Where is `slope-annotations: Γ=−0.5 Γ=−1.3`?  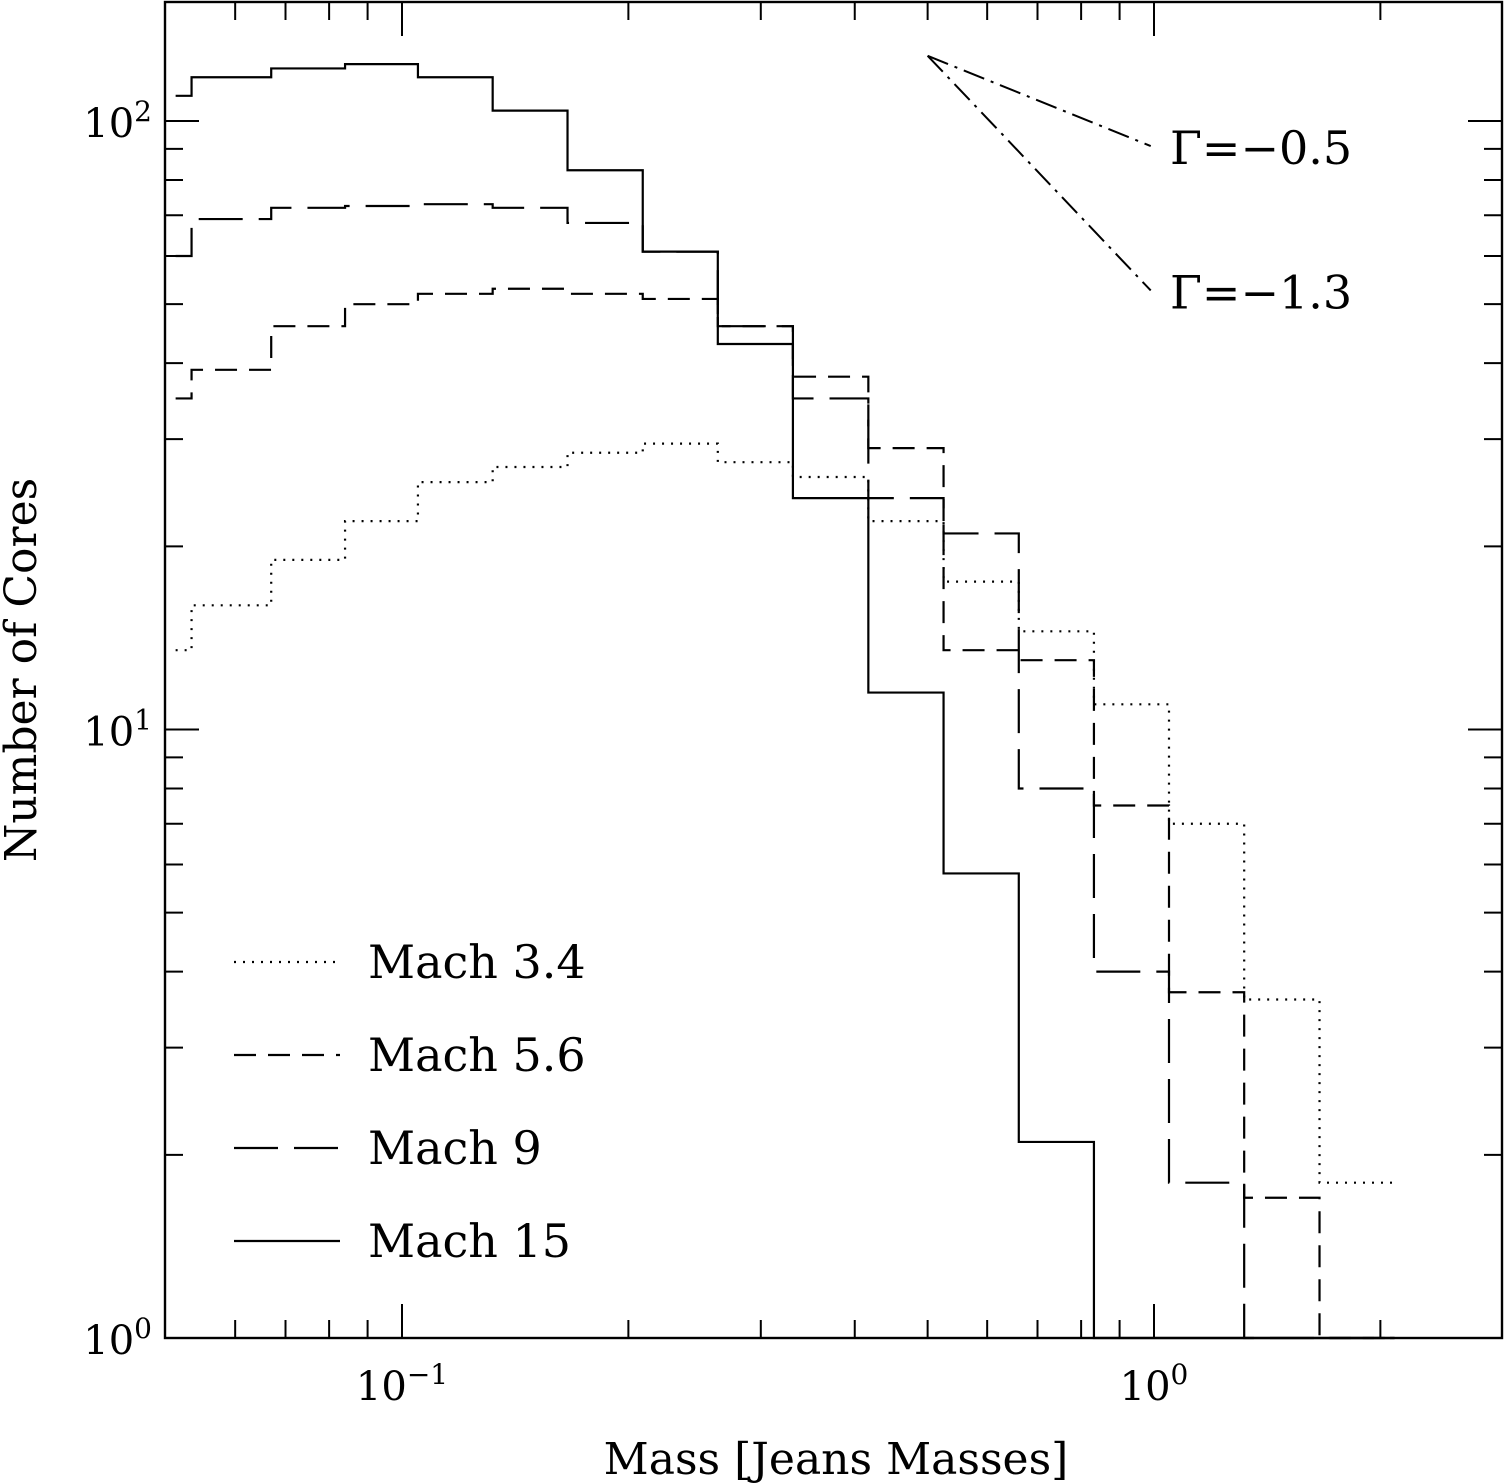 slope-annotations: Γ=−0.5 Γ=−1.3 is located at coordinates (1139, 186).